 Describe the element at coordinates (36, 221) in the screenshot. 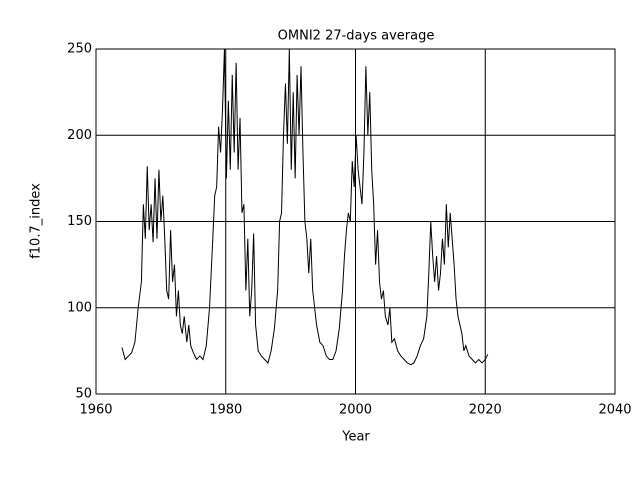

I see `y-axis-label: f10.7_index` at that location.